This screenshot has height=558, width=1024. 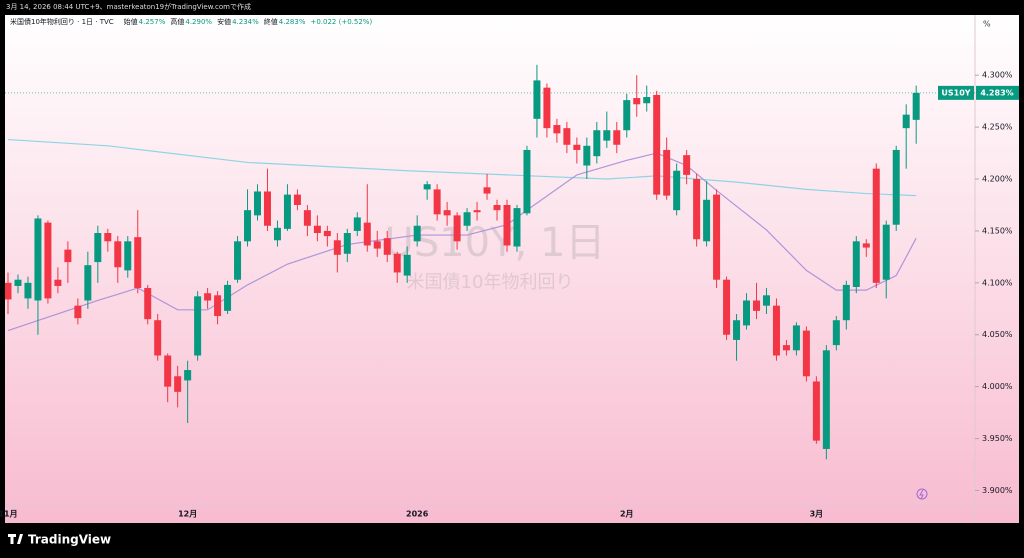 I want to click on y-tick-label: 4.100%, so click(x=997, y=282).